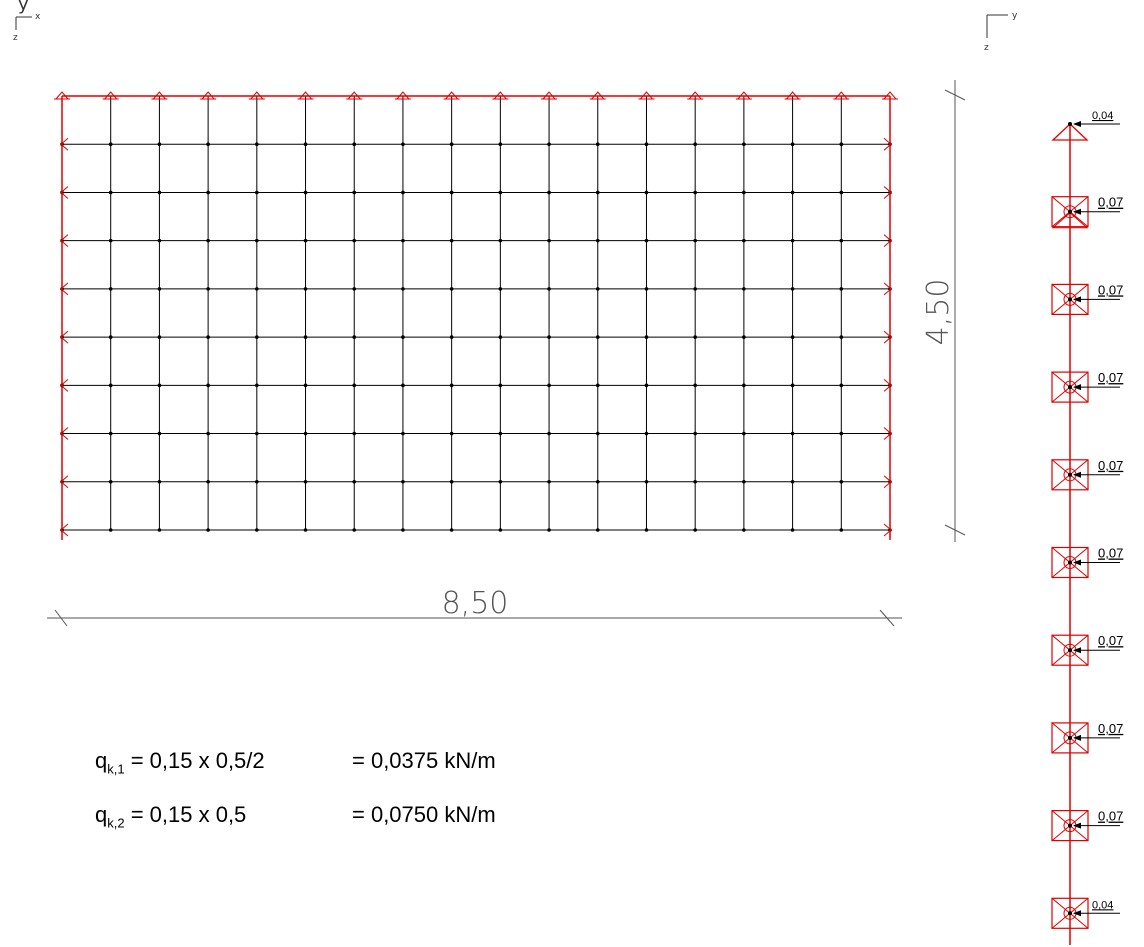 The image size is (1144, 947). What do you see at coordinates (938, 312) in the screenshot?
I see `dimension-height-label: 4,50` at bounding box center [938, 312].